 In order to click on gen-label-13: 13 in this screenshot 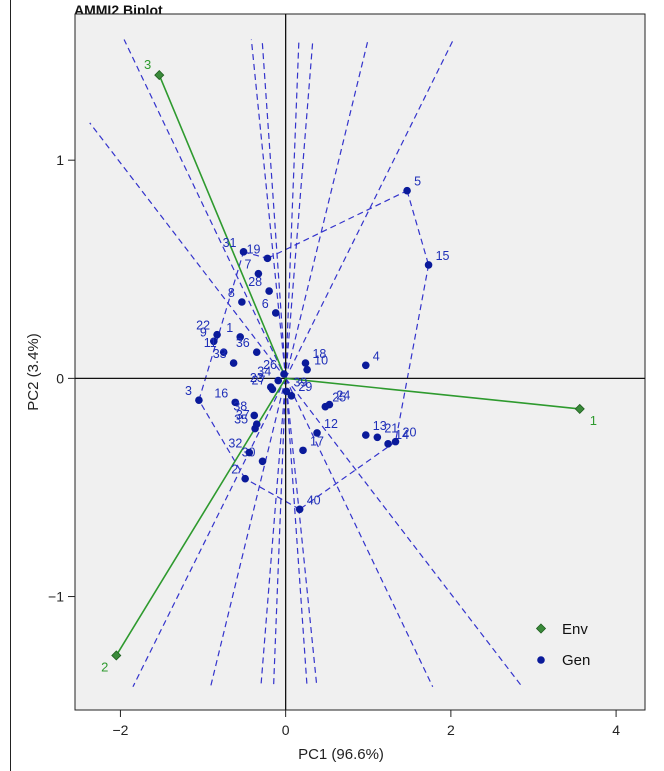, I will do `click(380, 426)`.